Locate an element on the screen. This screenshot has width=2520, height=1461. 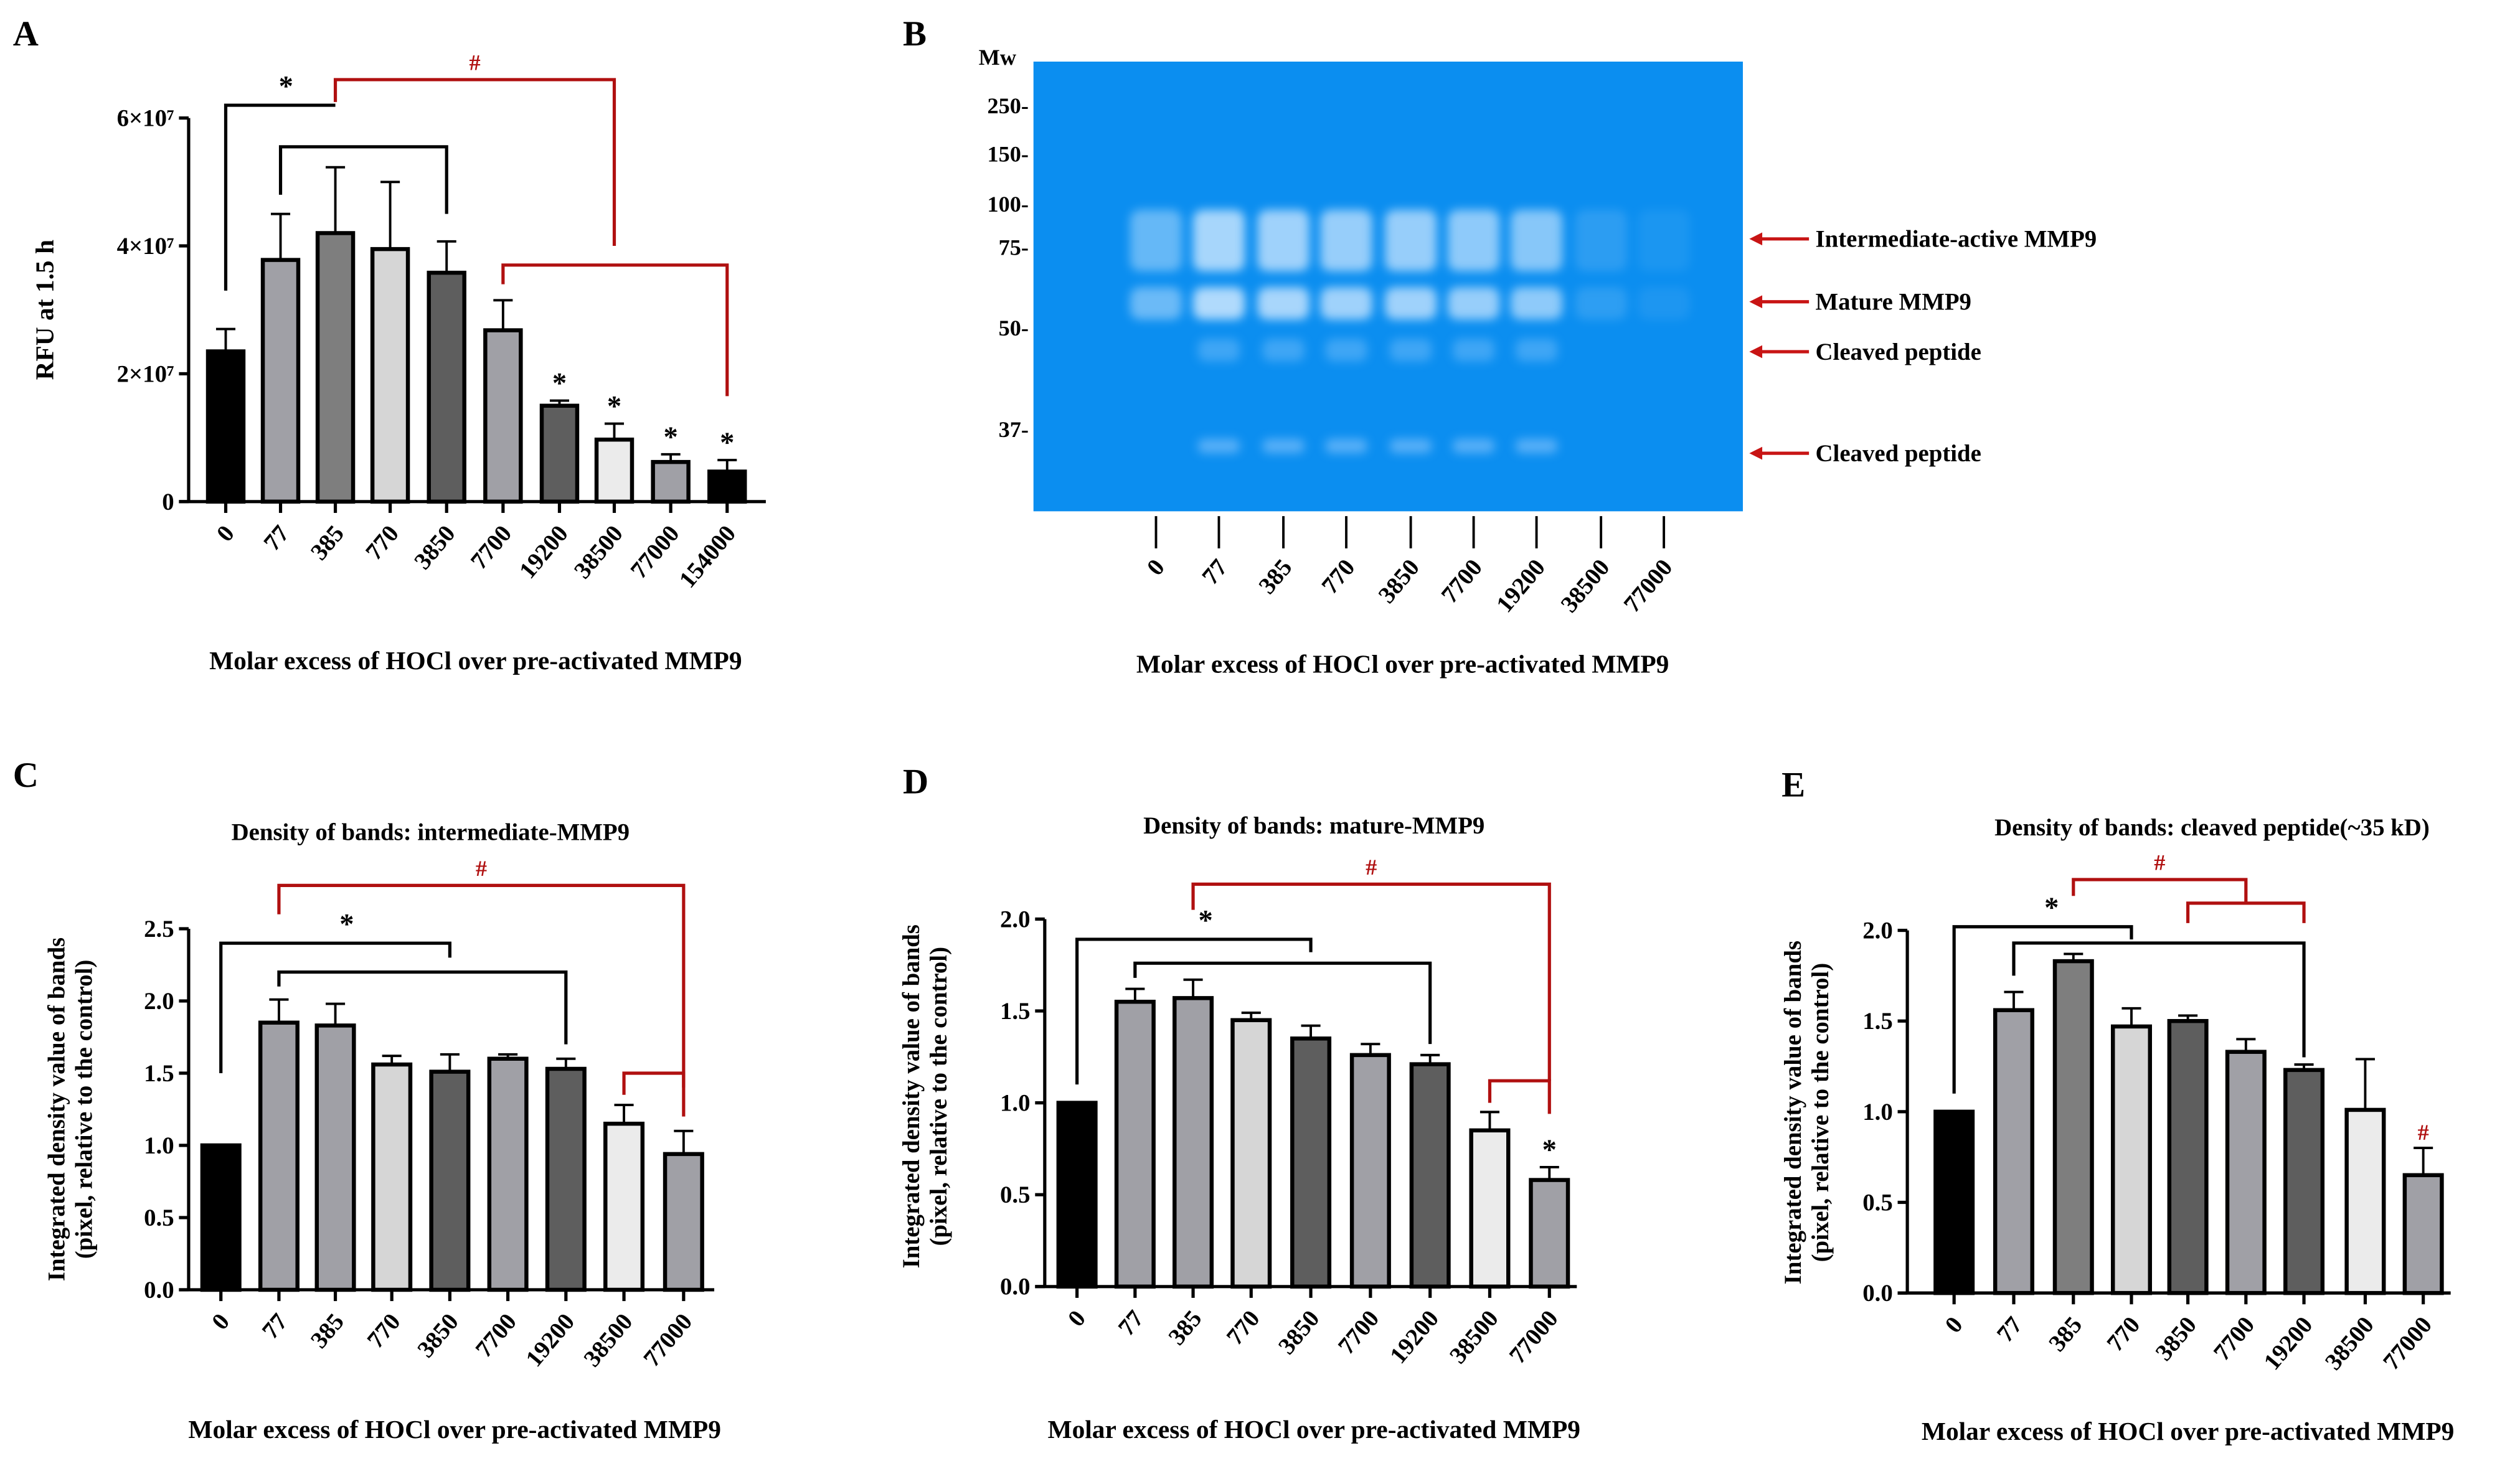
y-axis-label: Integrated density value of bands is located at coordinates (1793, 1112).